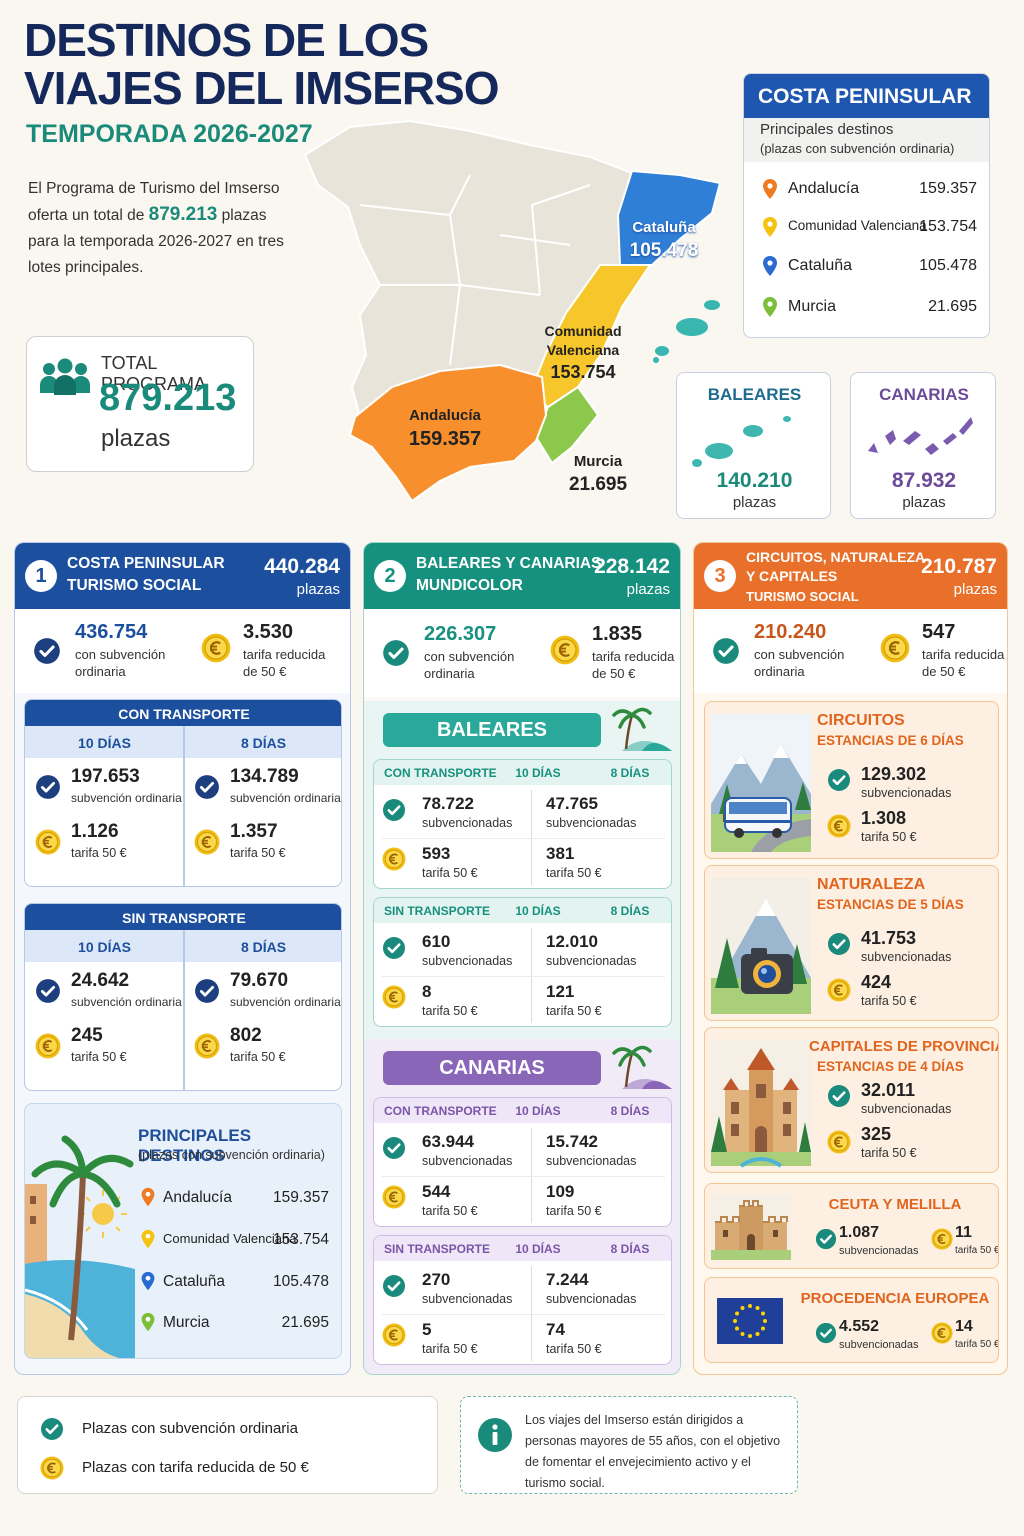  What do you see at coordinates (884, 818) in the screenshot?
I see `reduced-value: 1.308` at bounding box center [884, 818].